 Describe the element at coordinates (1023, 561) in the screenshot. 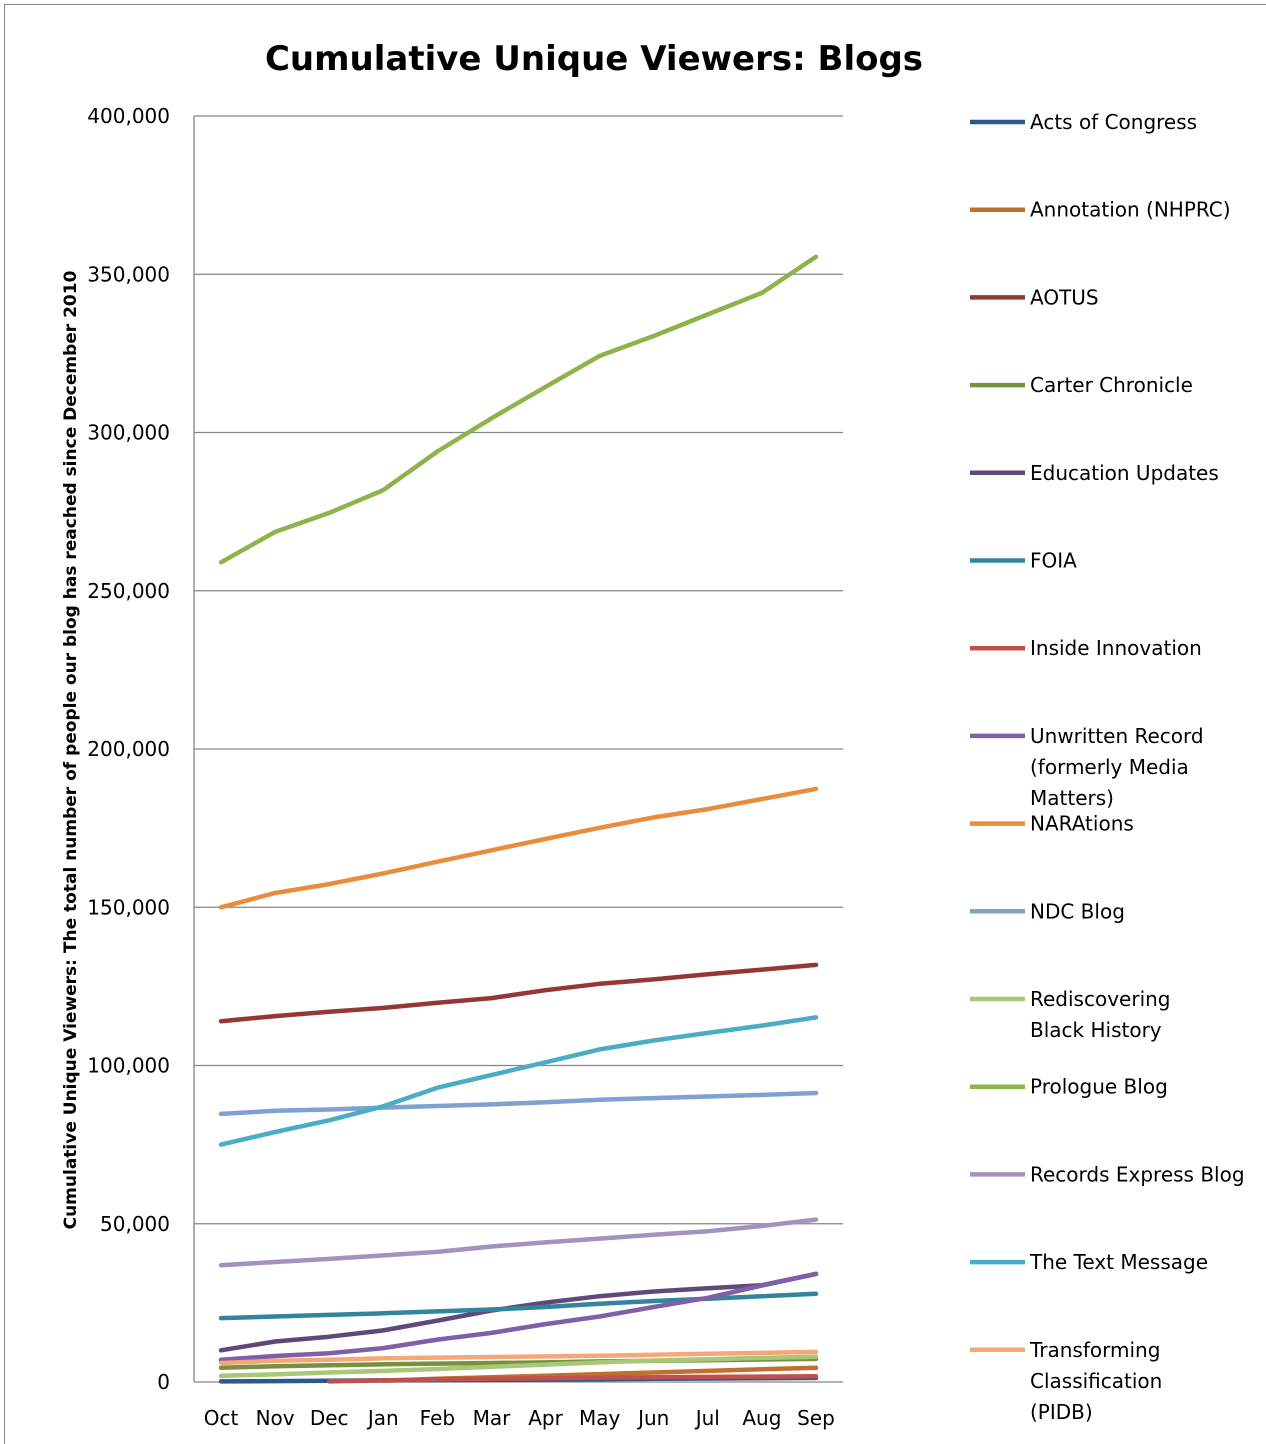

I see `legend-item-foia: FOIA` at that location.